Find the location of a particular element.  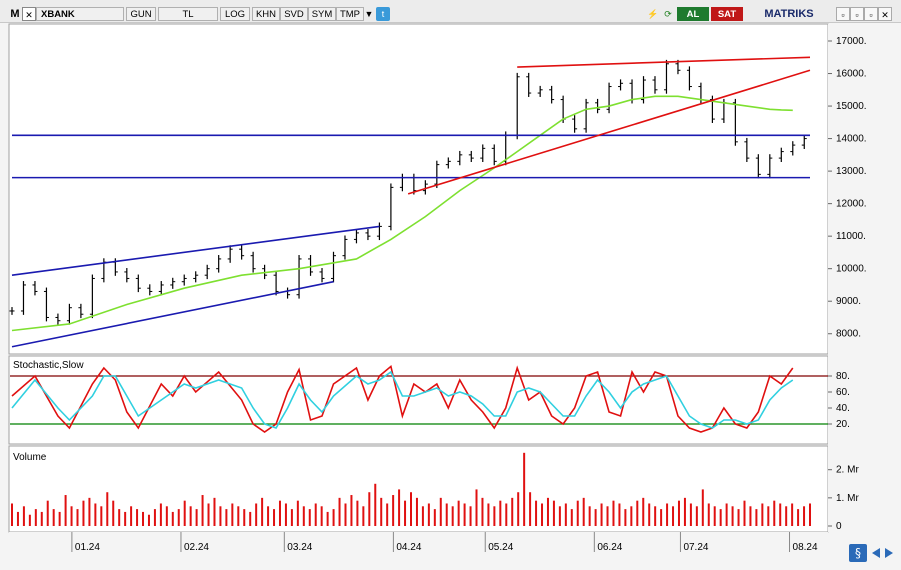

price-tick-label: 11000. is located at coordinates (851, 236).